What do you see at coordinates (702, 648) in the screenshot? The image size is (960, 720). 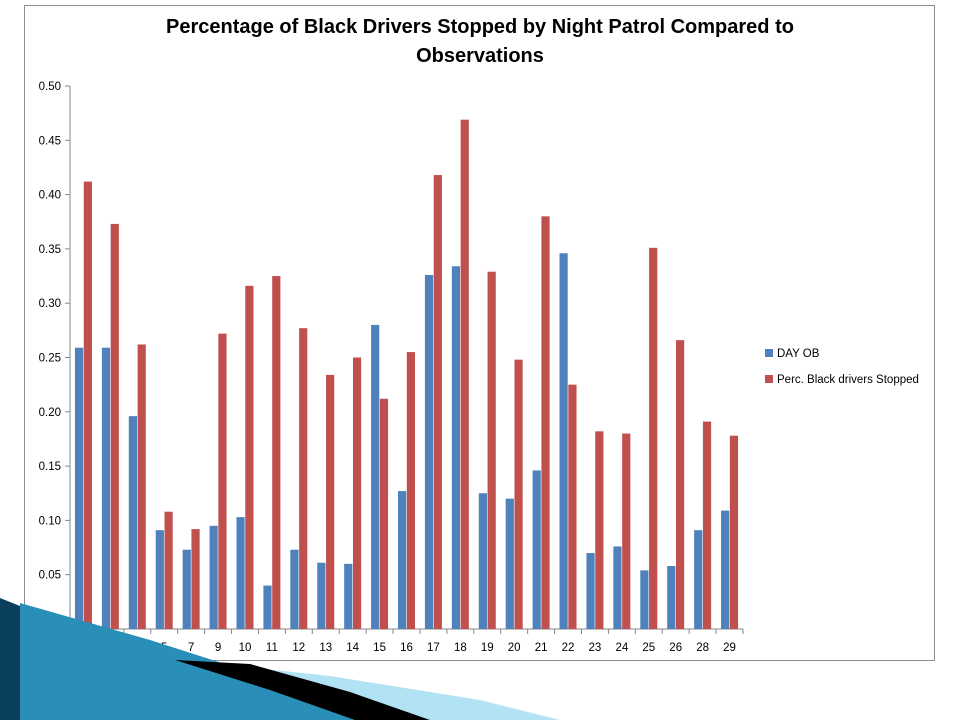 I see `x-tick-label: 28` at bounding box center [702, 648].